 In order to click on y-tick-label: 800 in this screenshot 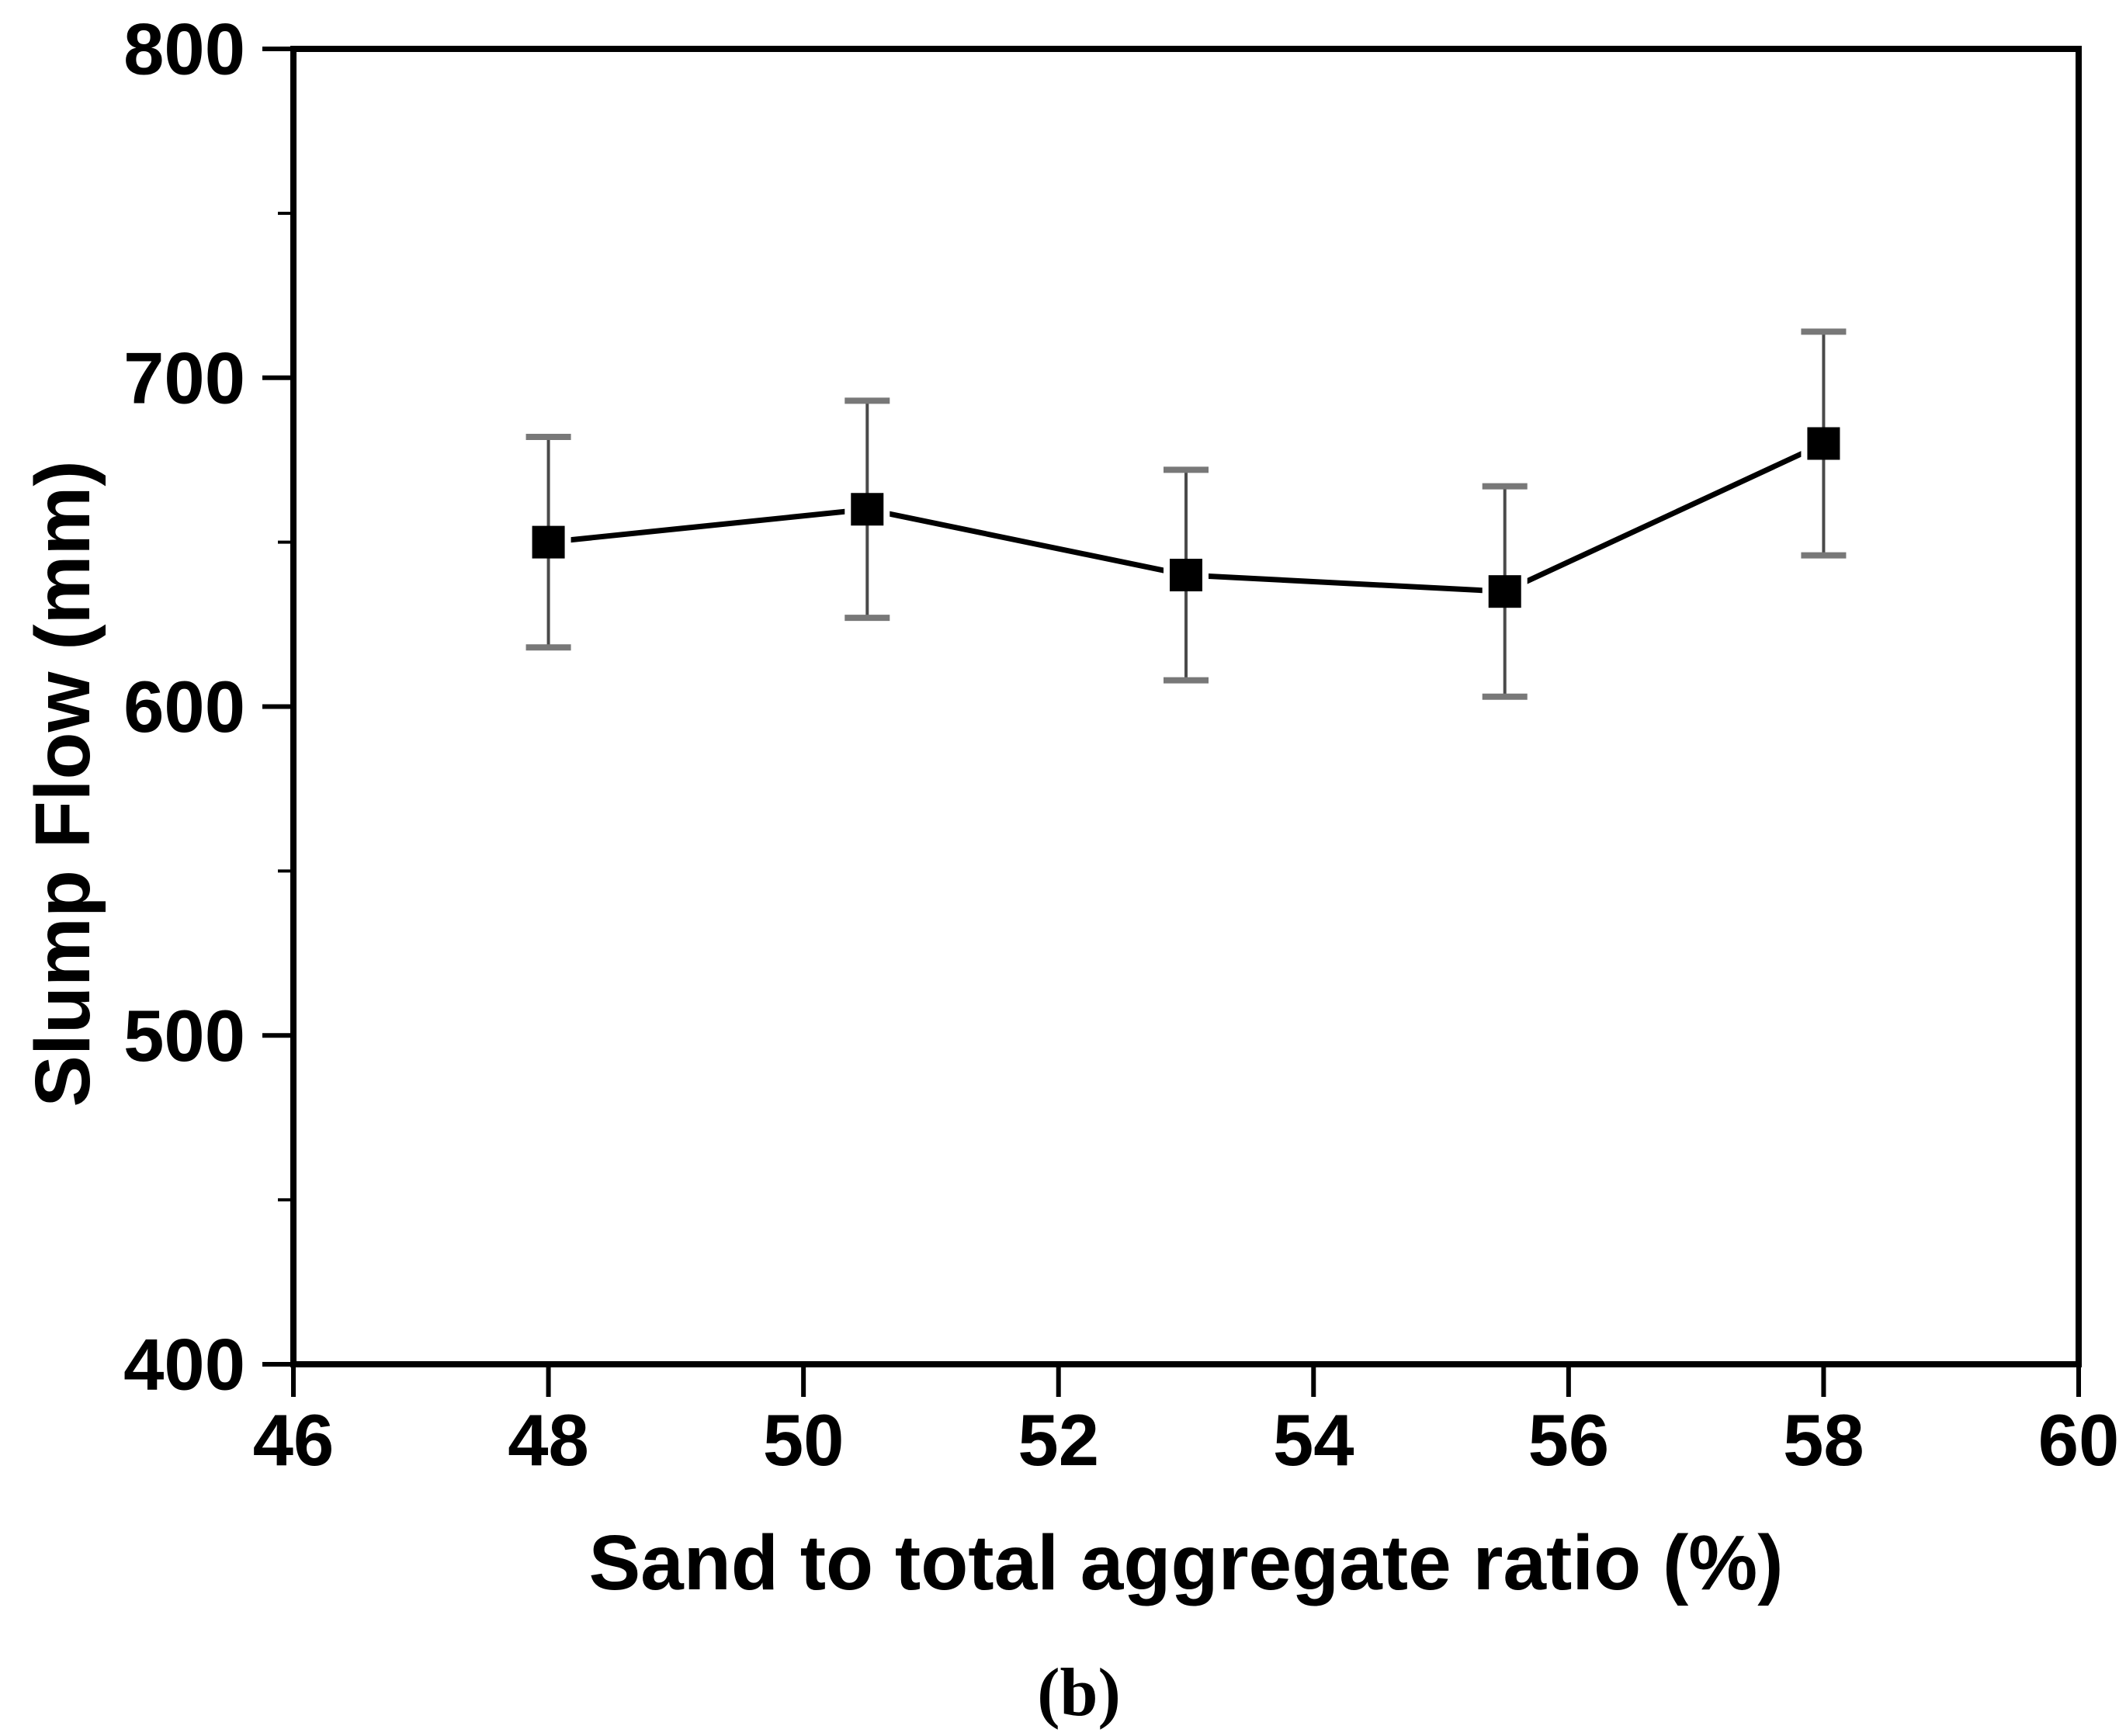, I will do `click(184, 49)`.